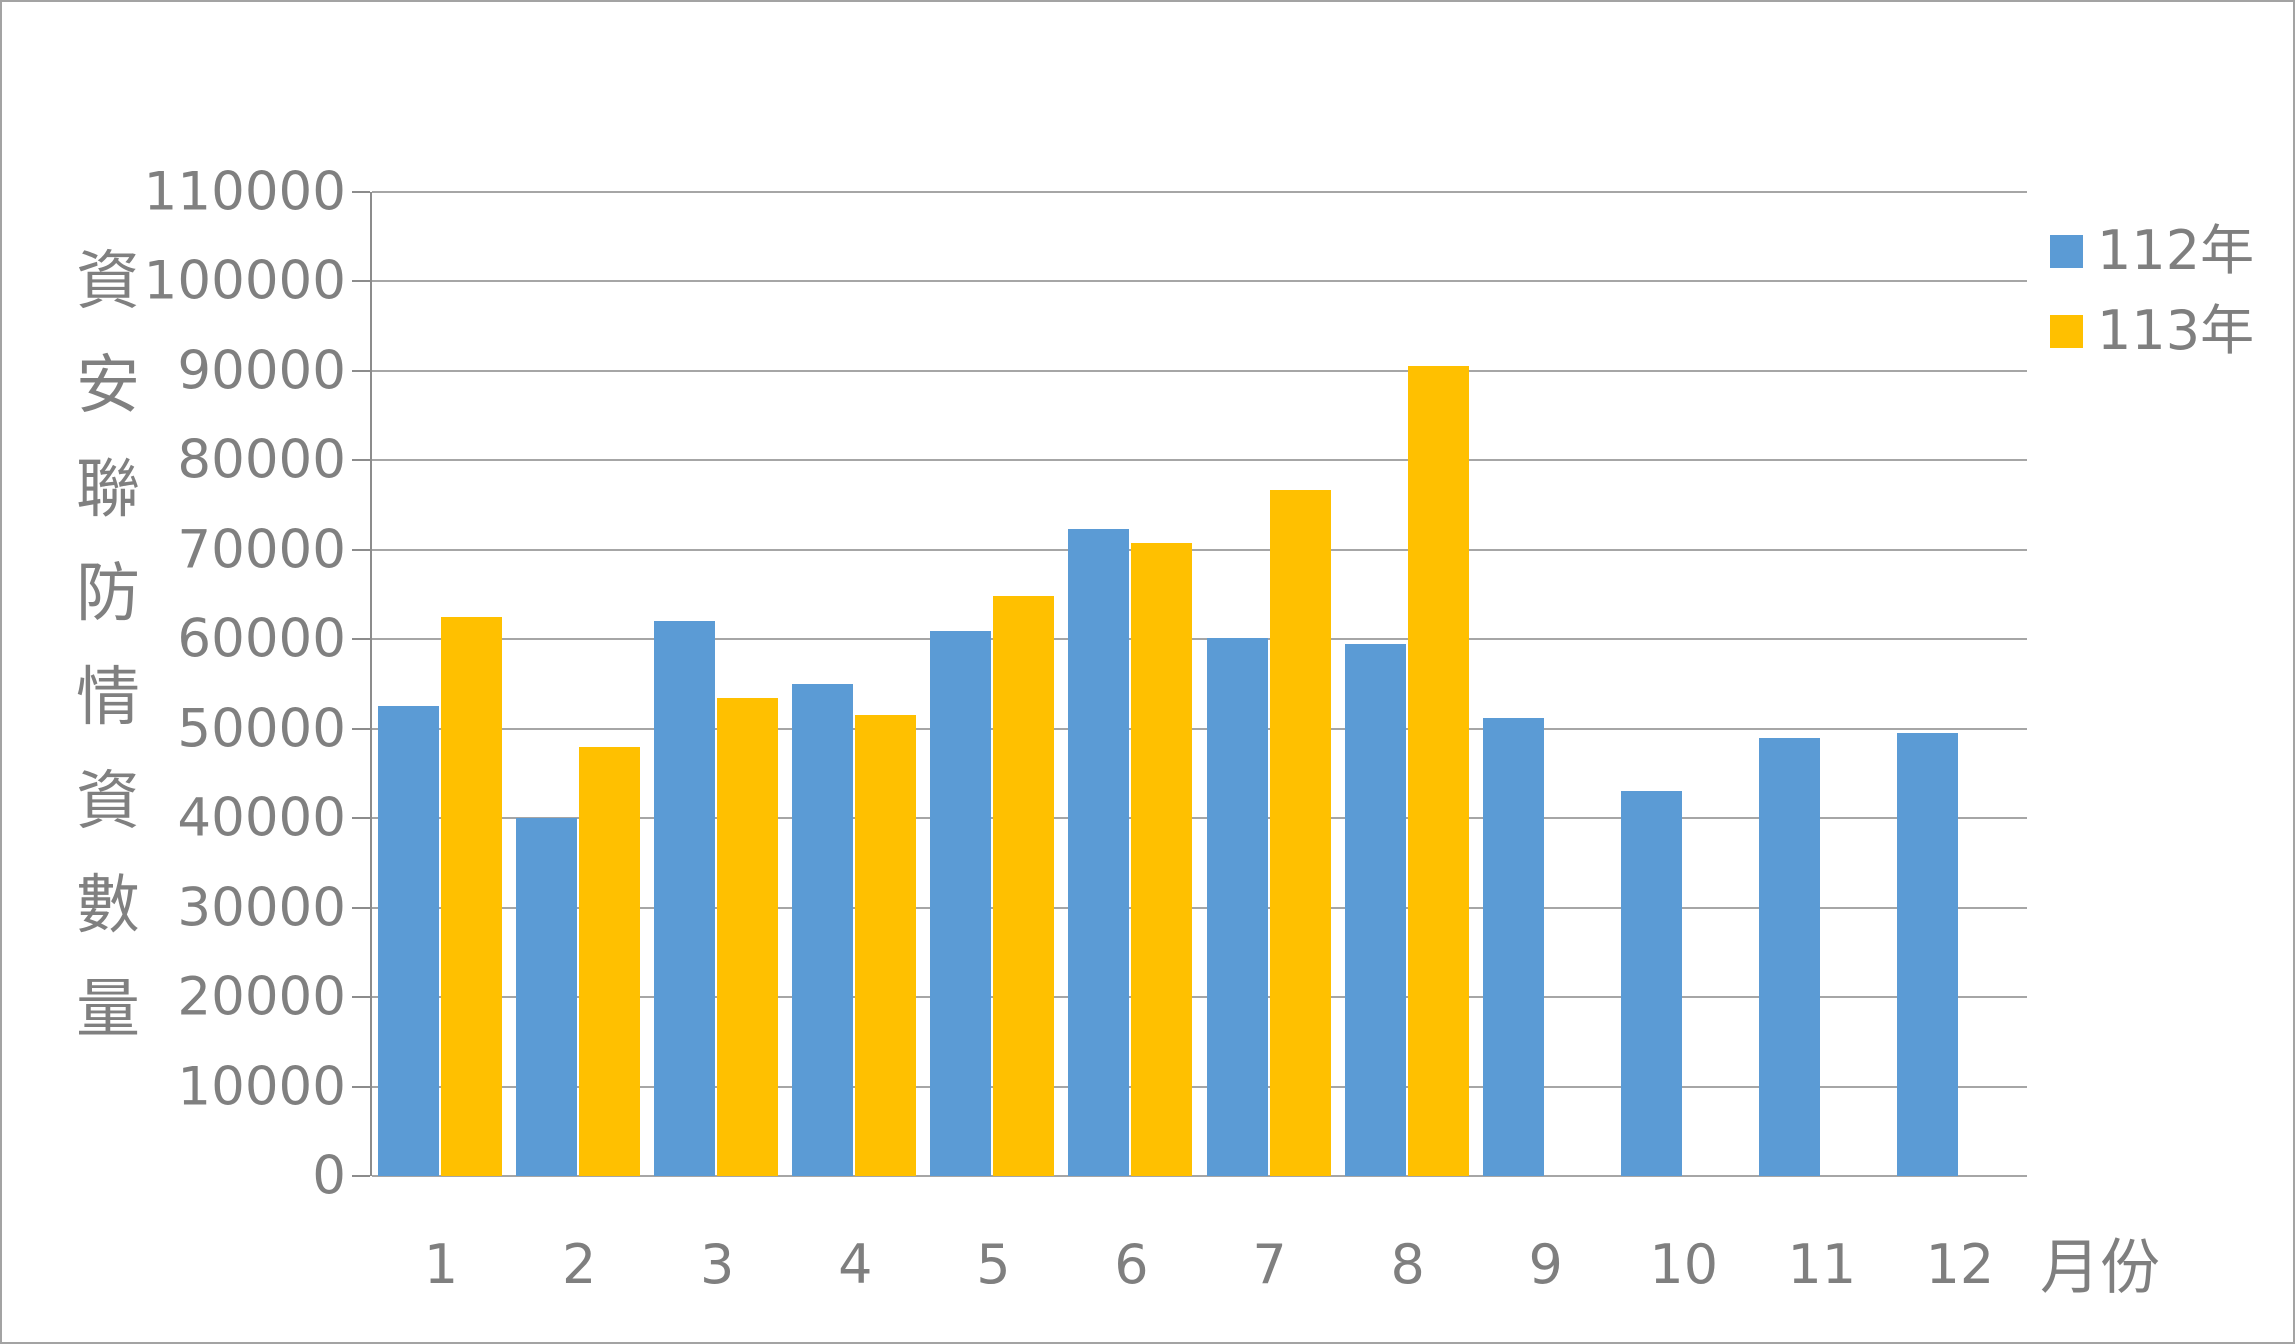 This screenshot has width=2295, height=1344. I want to click on y-axis-title-char-5: 情, so click(108, 698).